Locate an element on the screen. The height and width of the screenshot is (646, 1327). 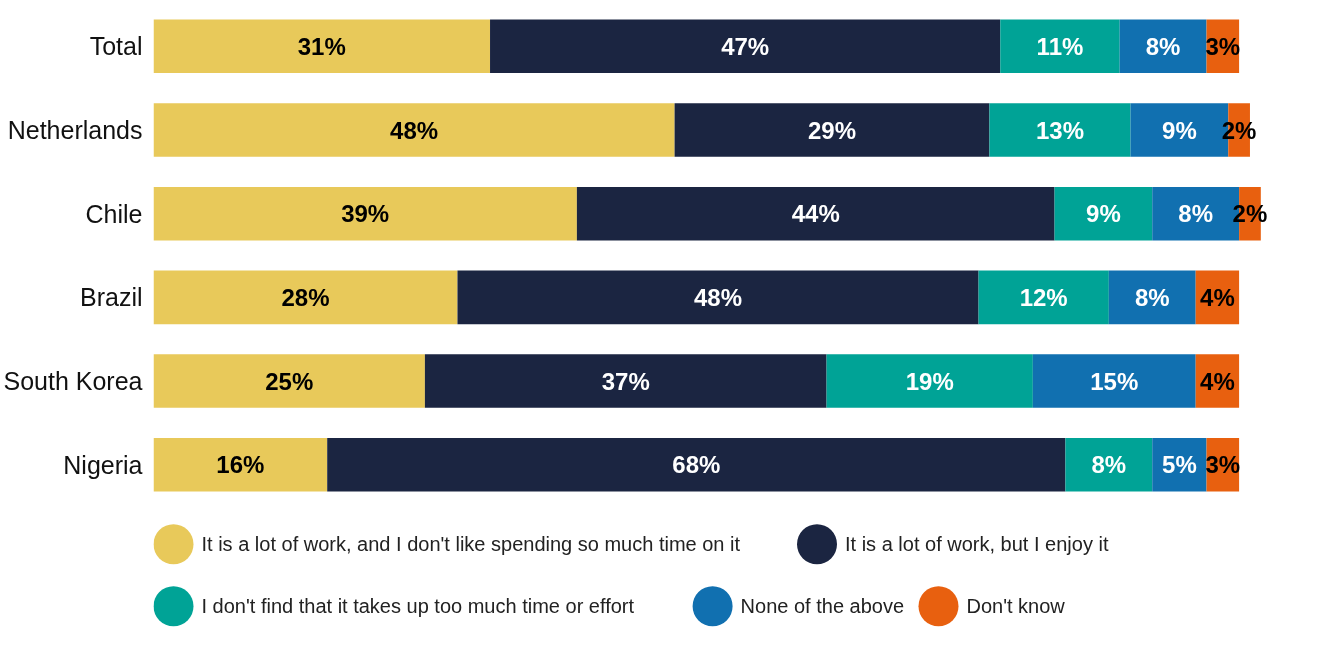
data-label: 15% is located at coordinates (1114, 381).